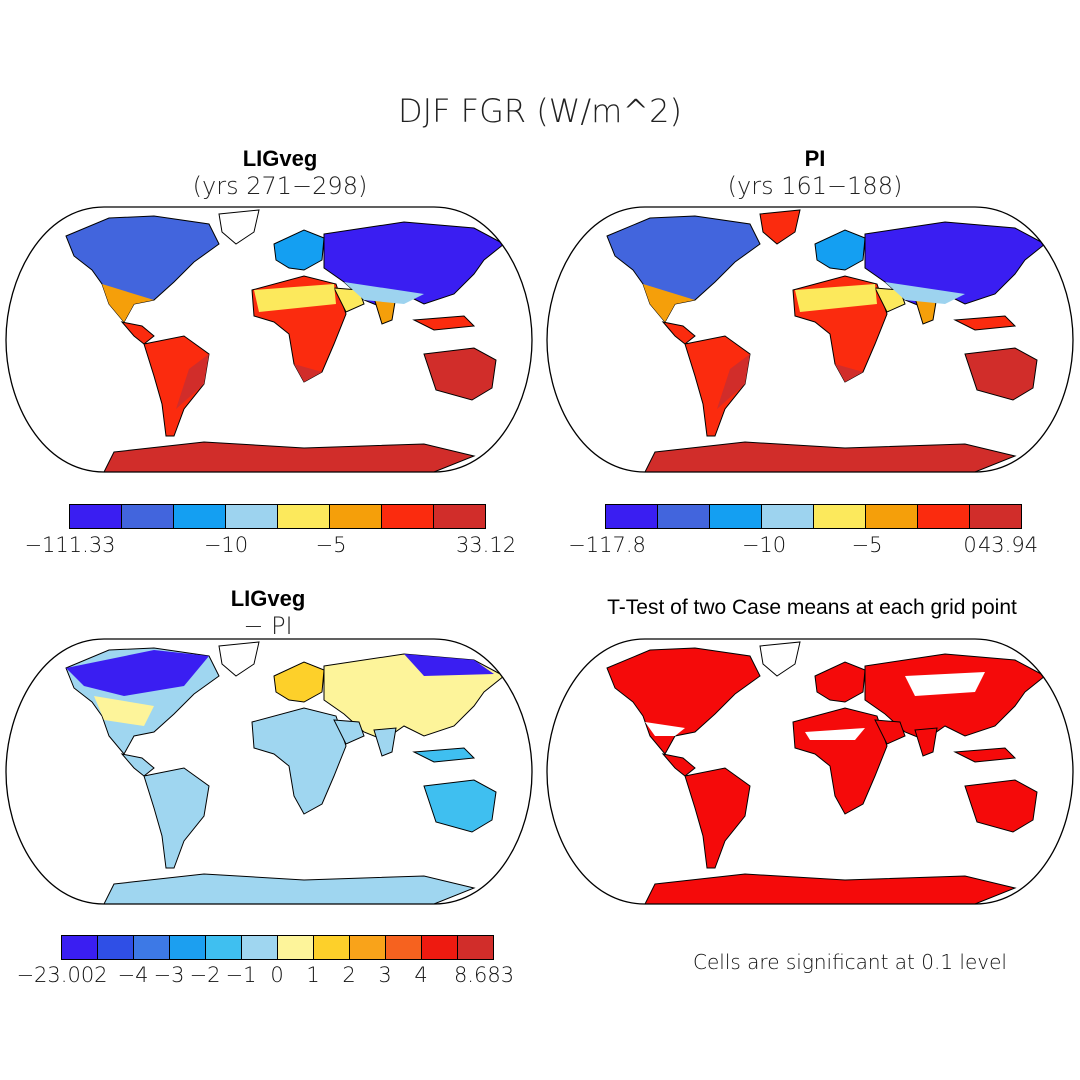 Image resolution: width=1080 pixels, height=1080 pixels. I want to click on colorbar-tick-label: −111.33, so click(70, 545).